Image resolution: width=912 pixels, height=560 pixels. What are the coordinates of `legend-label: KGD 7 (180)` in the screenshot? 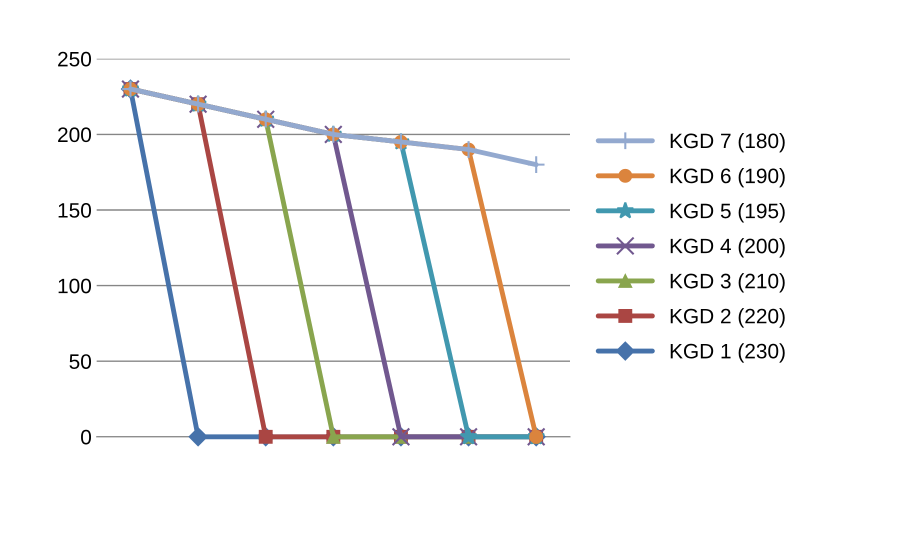 It's located at (727, 142).